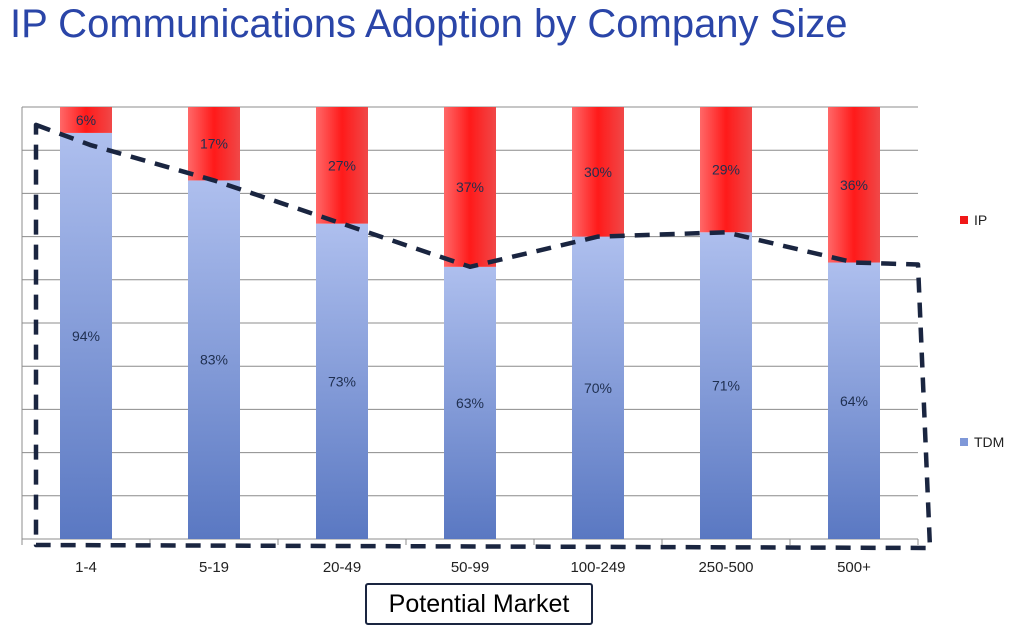 This screenshot has width=1030, height=629. Describe the element at coordinates (470, 557) in the screenshot. I see `x-axis-ticks: 1-4 5-19 20-49 50-99 100-249 250-500 500+` at that location.